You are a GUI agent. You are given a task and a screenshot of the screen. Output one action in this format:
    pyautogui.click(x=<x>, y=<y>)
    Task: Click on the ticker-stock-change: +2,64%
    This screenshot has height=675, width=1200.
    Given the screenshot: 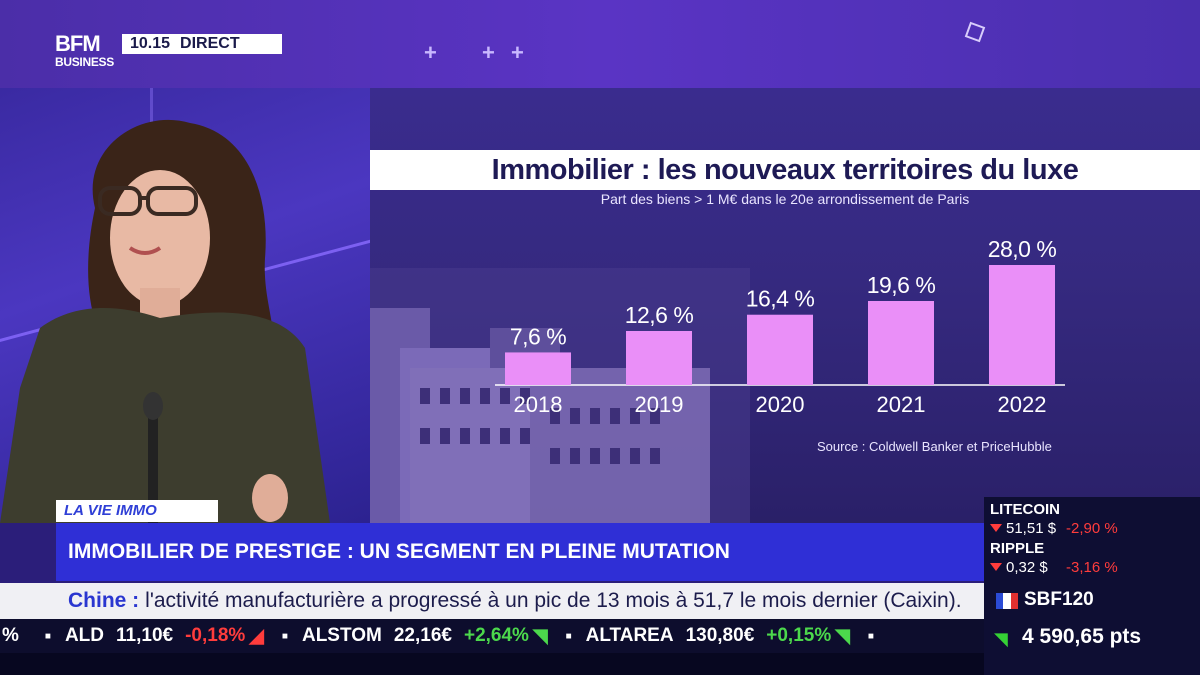 What is the action you would take?
    pyautogui.click(x=496, y=635)
    